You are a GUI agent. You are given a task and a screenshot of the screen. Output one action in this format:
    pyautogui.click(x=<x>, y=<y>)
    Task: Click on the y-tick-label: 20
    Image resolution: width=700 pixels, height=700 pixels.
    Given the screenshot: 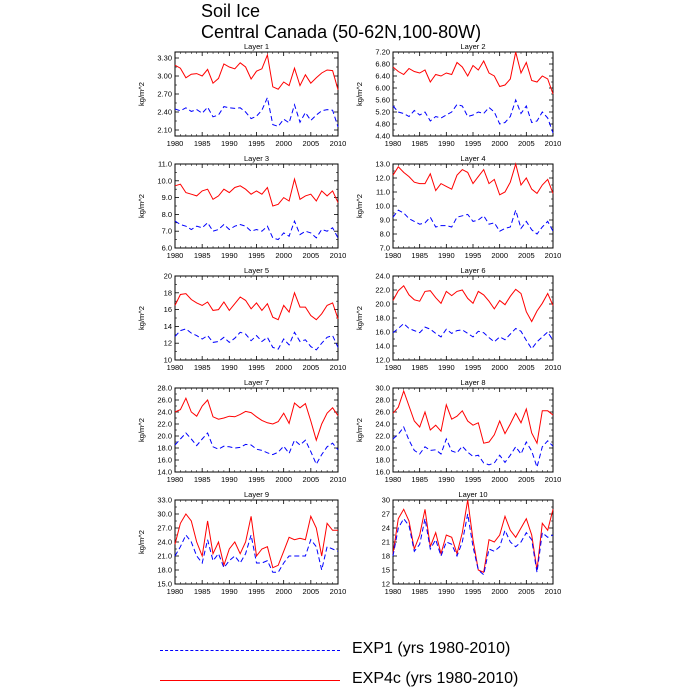 What is the action you would take?
    pyautogui.click(x=168, y=276)
    